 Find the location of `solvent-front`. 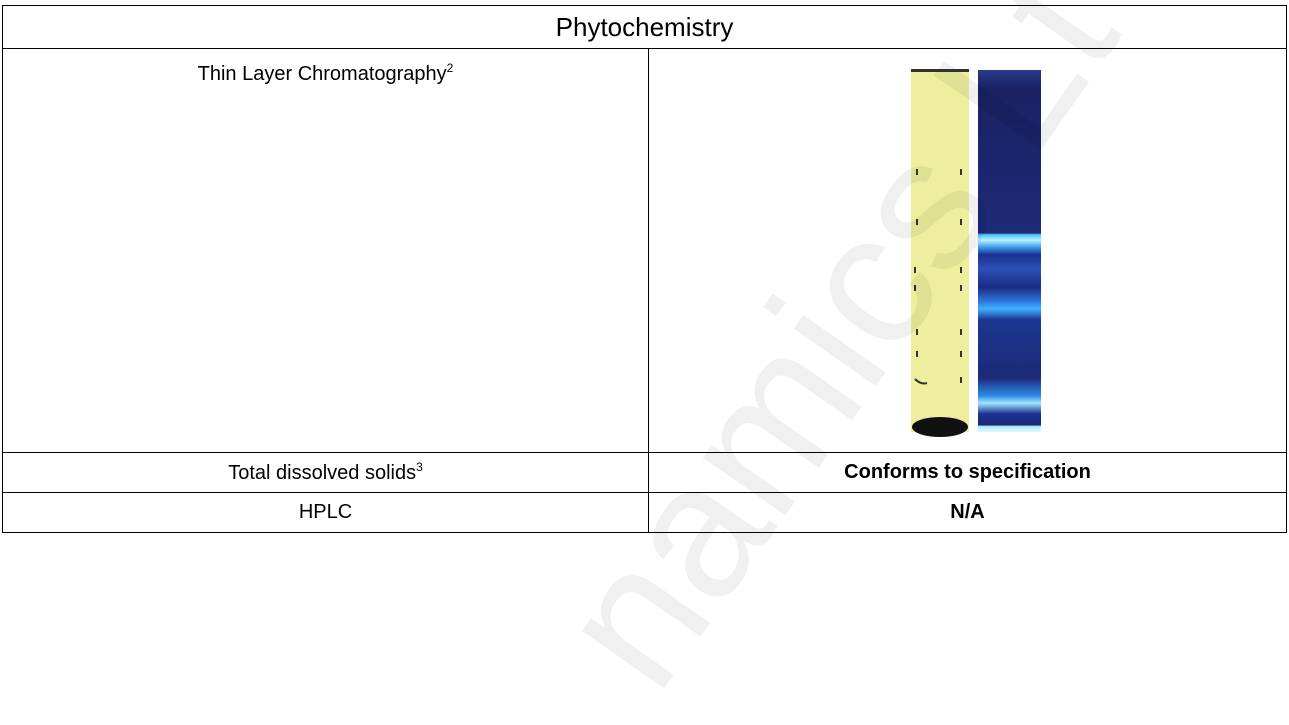

solvent-front is located at coordinates (940, 70).